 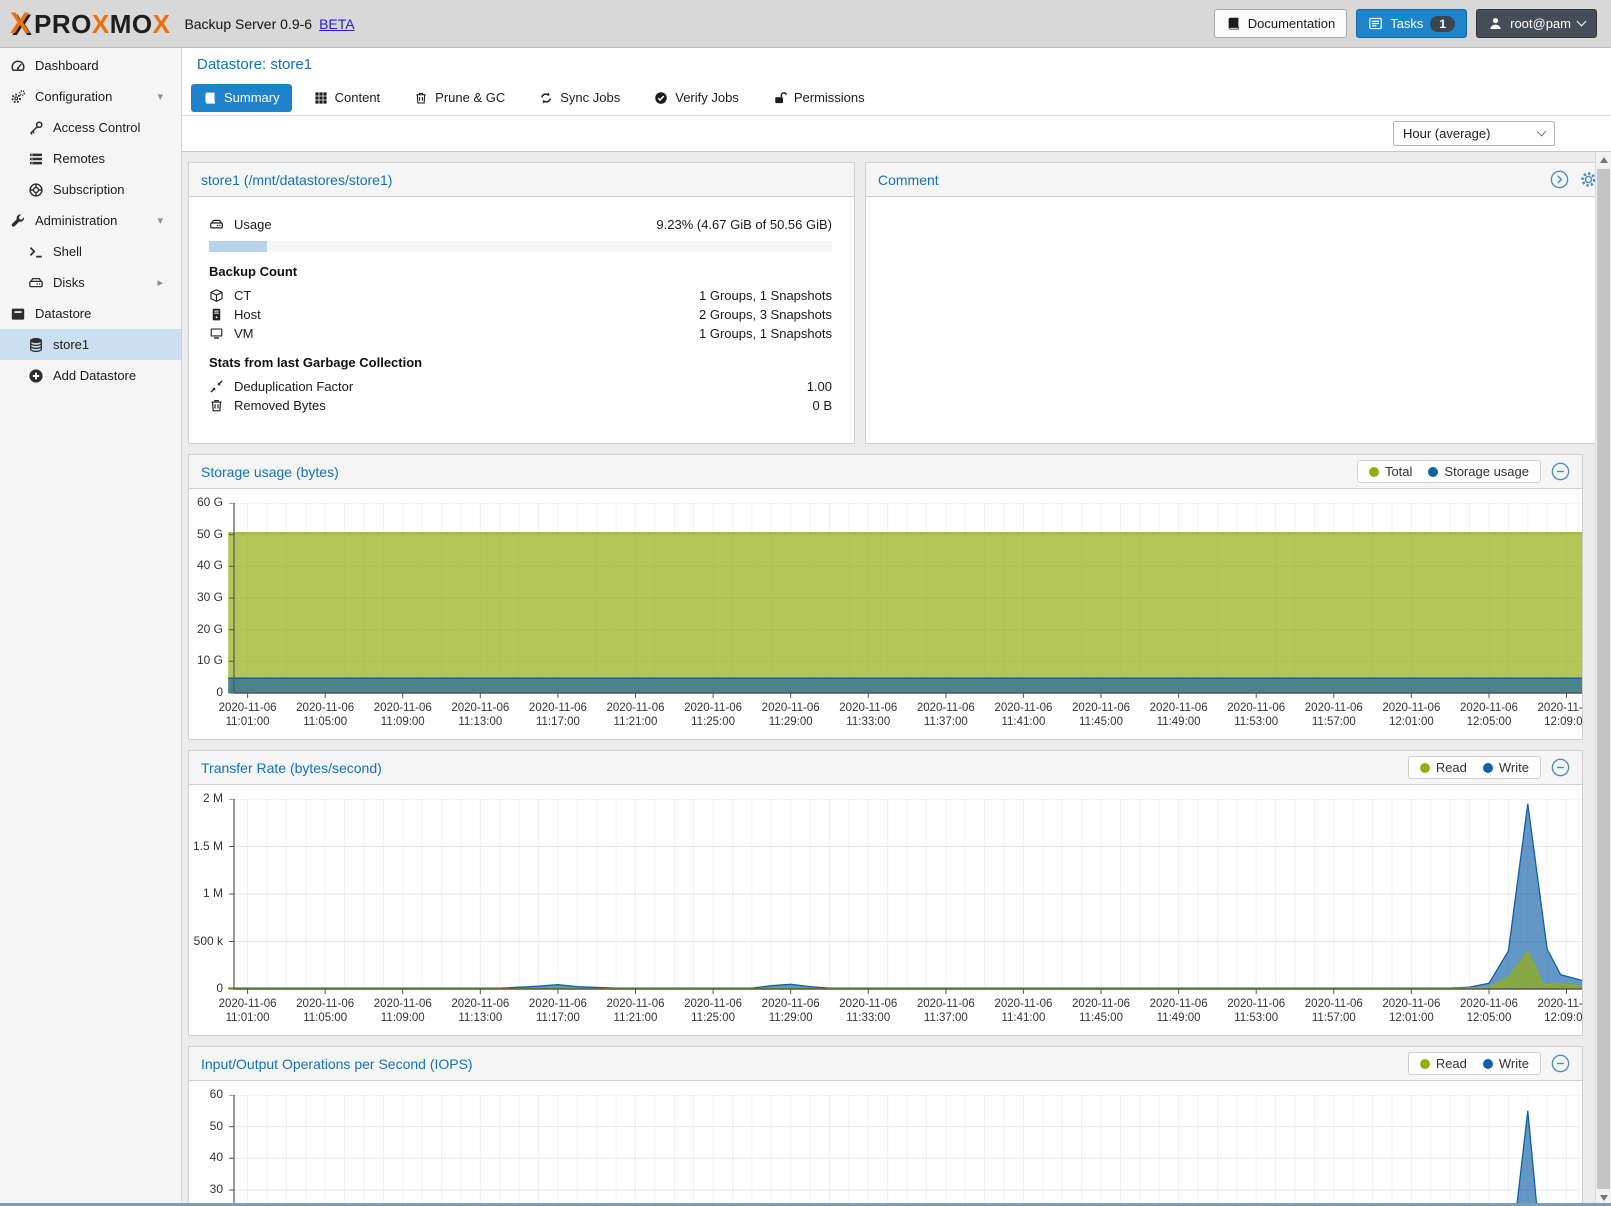 What do you see at coordinates (270, 471) in the screenshot?
I see `chart-title: Storage usage (bytes)` at bounding box center [270, 471].